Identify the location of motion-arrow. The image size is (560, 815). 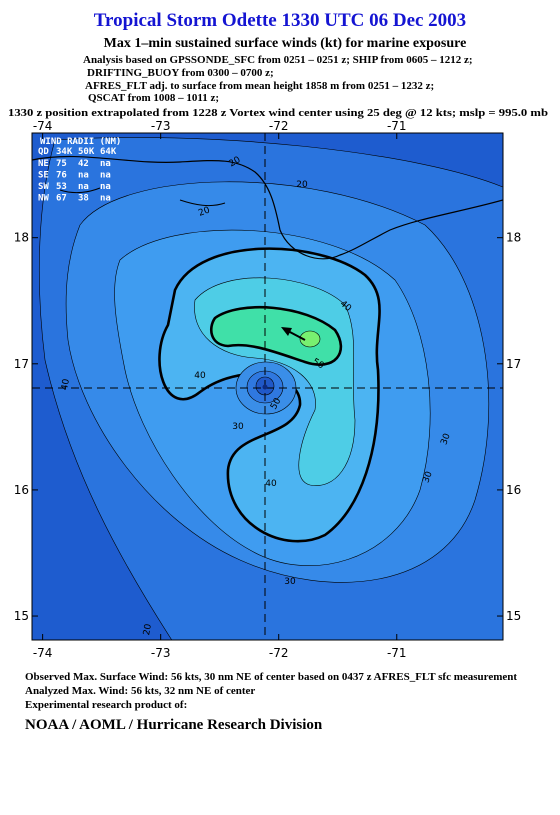
(296, 335).